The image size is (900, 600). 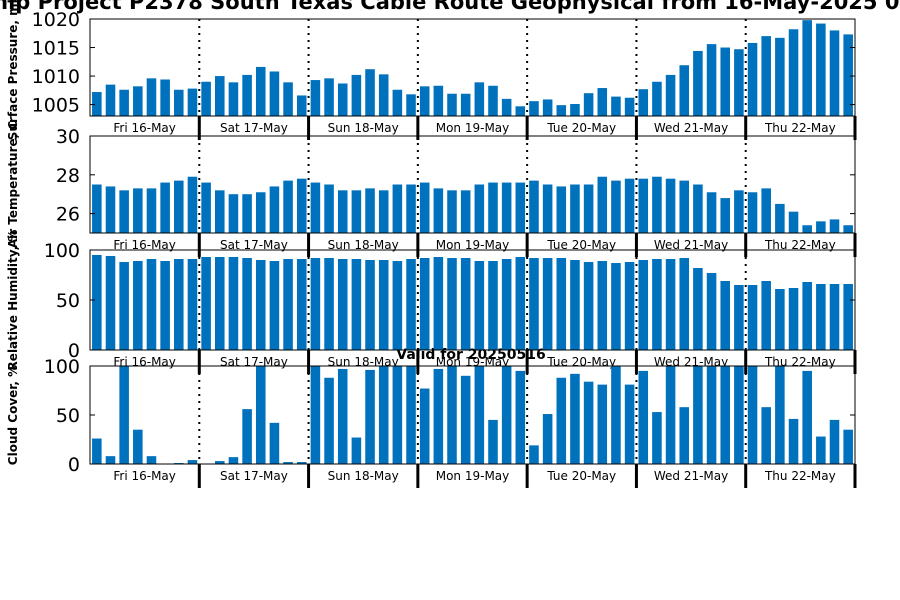 What do you see at coordinates (68, 176) in the screenshot?
I see `y-tick-label: 28` at bounding box center [68, 176].